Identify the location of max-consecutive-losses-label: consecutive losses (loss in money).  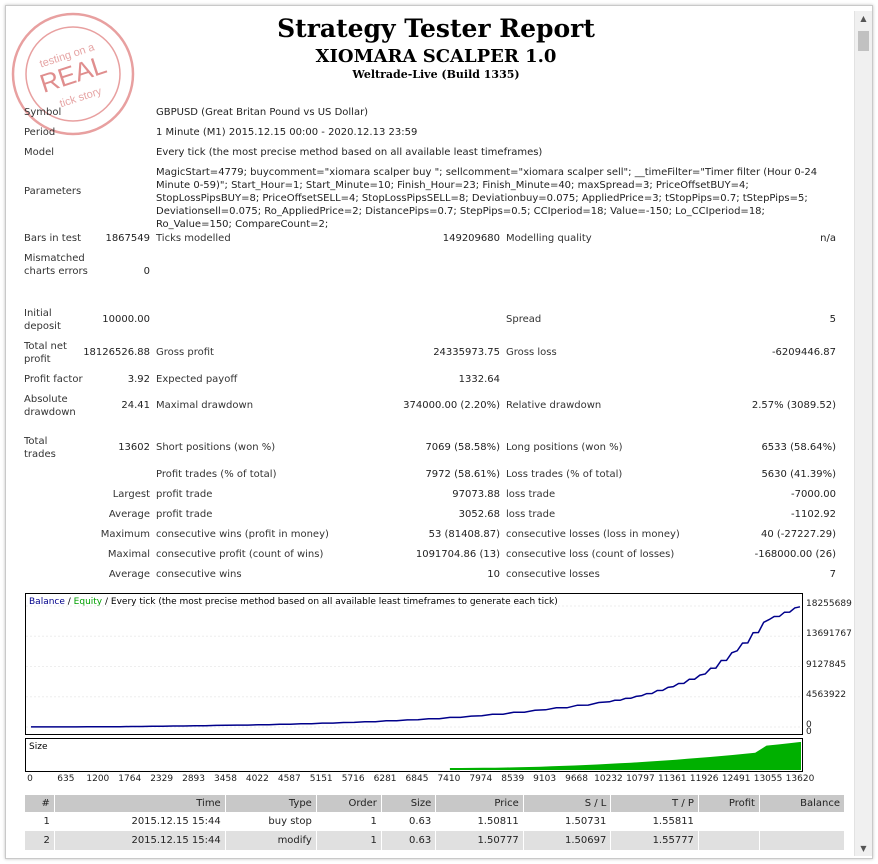
(593, 534).